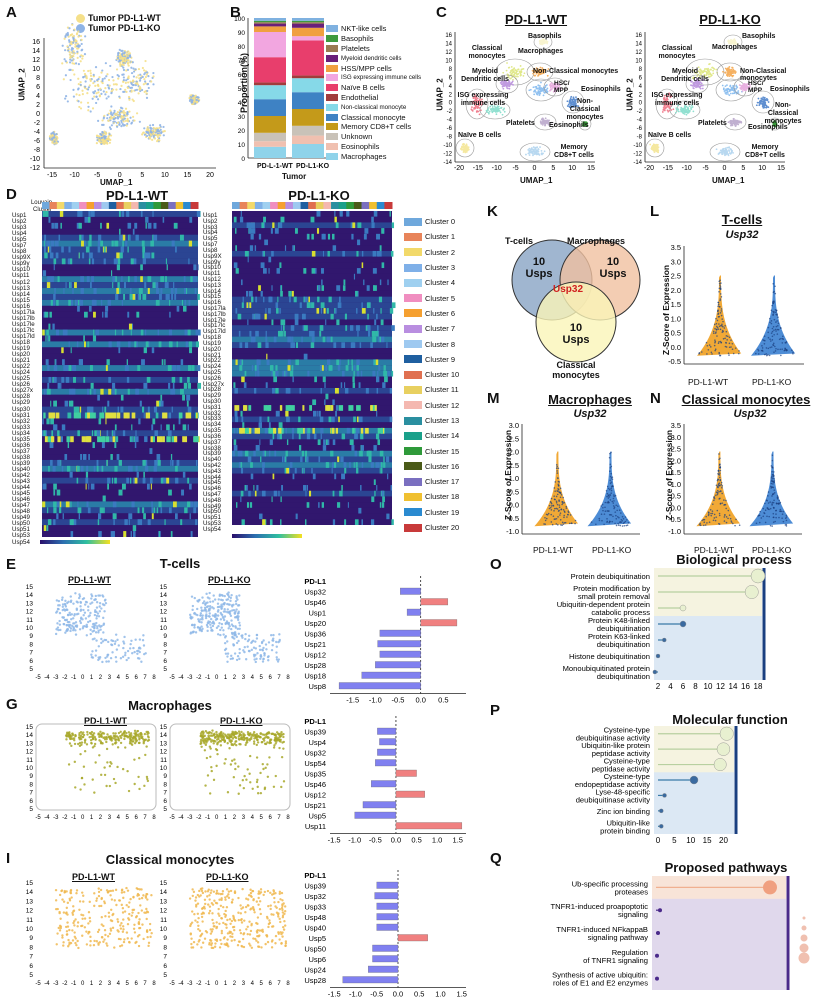  I want to click on cluster-legend-item: Cluster 12, so click(434, 405).